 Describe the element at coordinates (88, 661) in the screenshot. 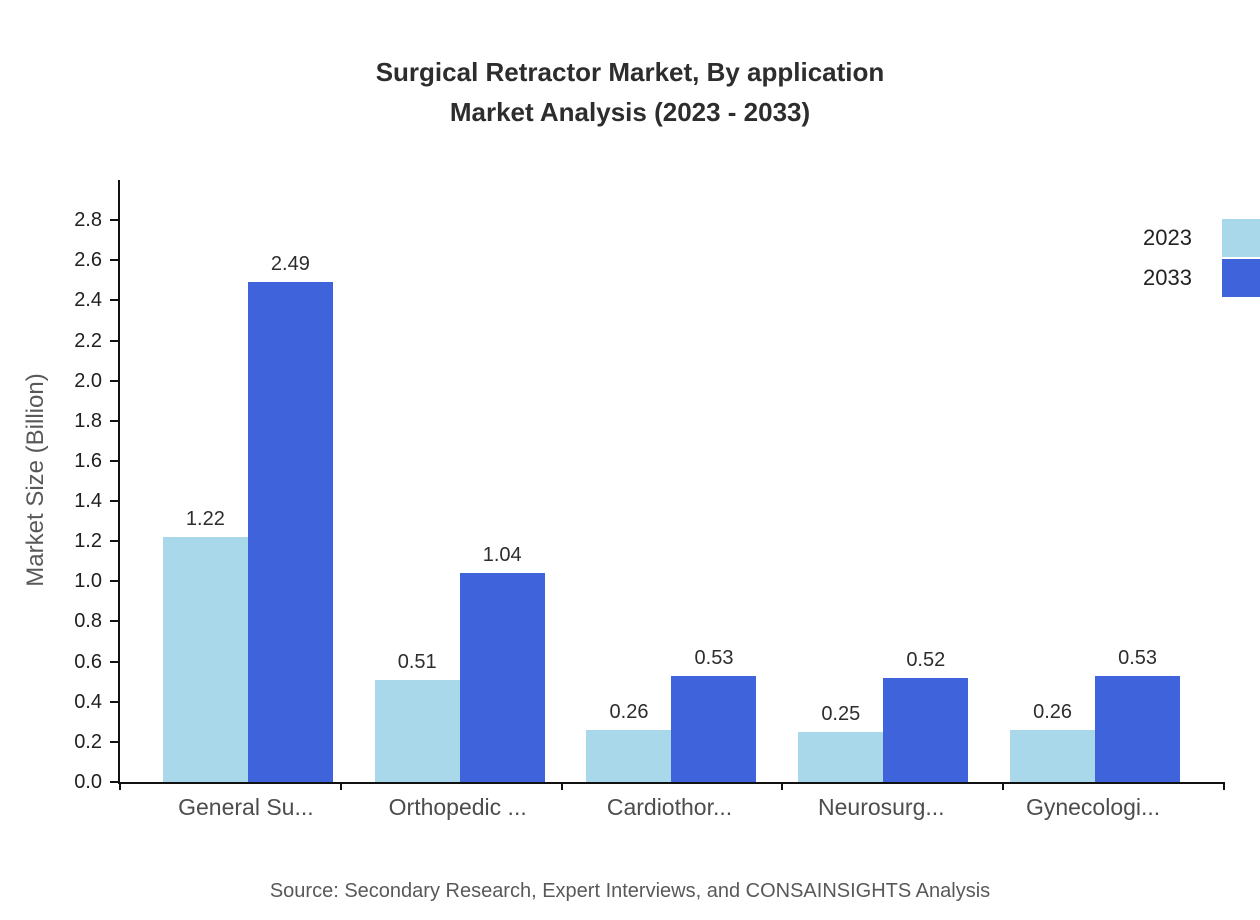

I see `y-tick-label: 0.6` at that location.